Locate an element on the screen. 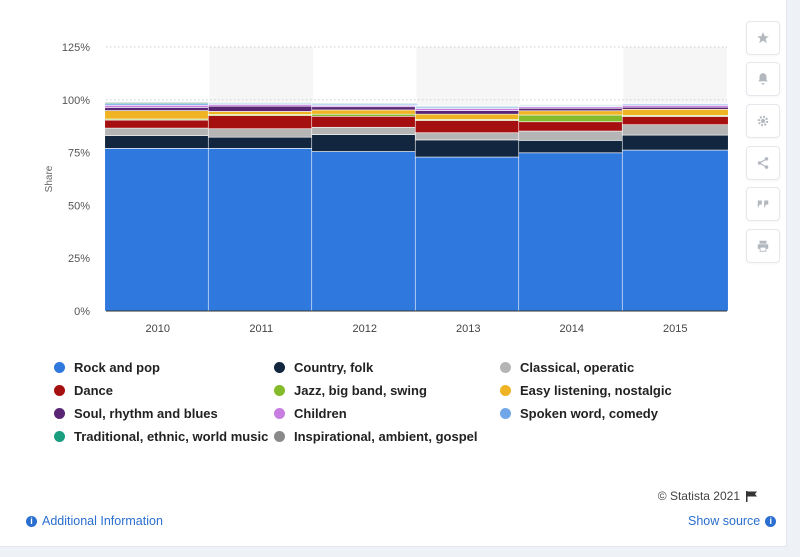 This screenshot has height=557, width=800. x-tick-label: 2010 is located at coordinates (158, 329).